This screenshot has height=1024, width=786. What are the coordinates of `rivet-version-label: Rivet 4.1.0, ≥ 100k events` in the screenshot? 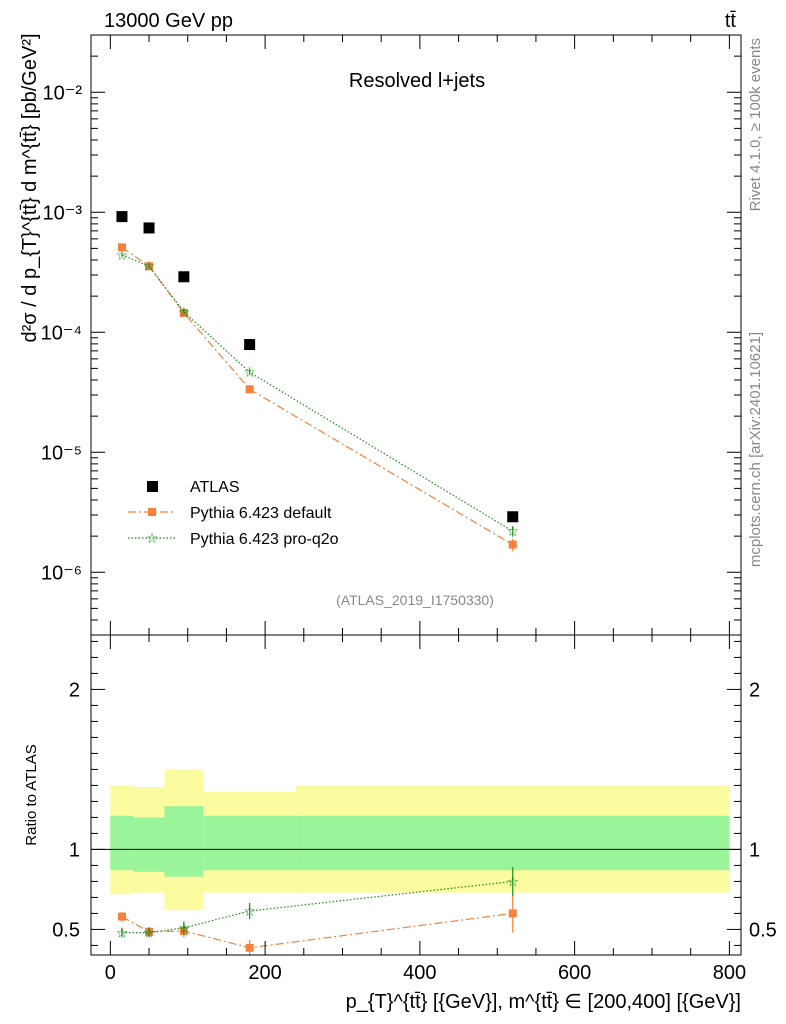 It's located at (755, 124).